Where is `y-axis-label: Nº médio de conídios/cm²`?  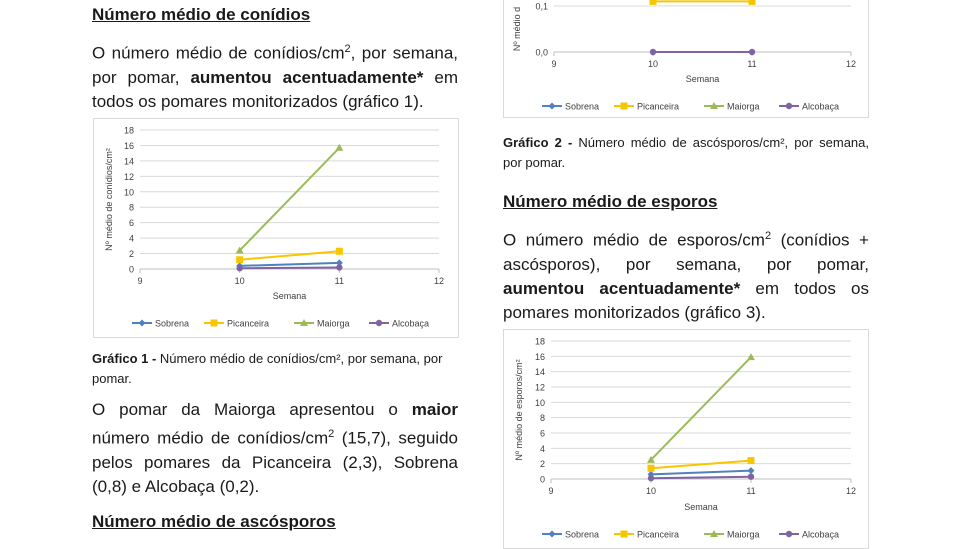
y-axis-label: Nº médio de conídios/cm² is located at coordinates (109, 199).